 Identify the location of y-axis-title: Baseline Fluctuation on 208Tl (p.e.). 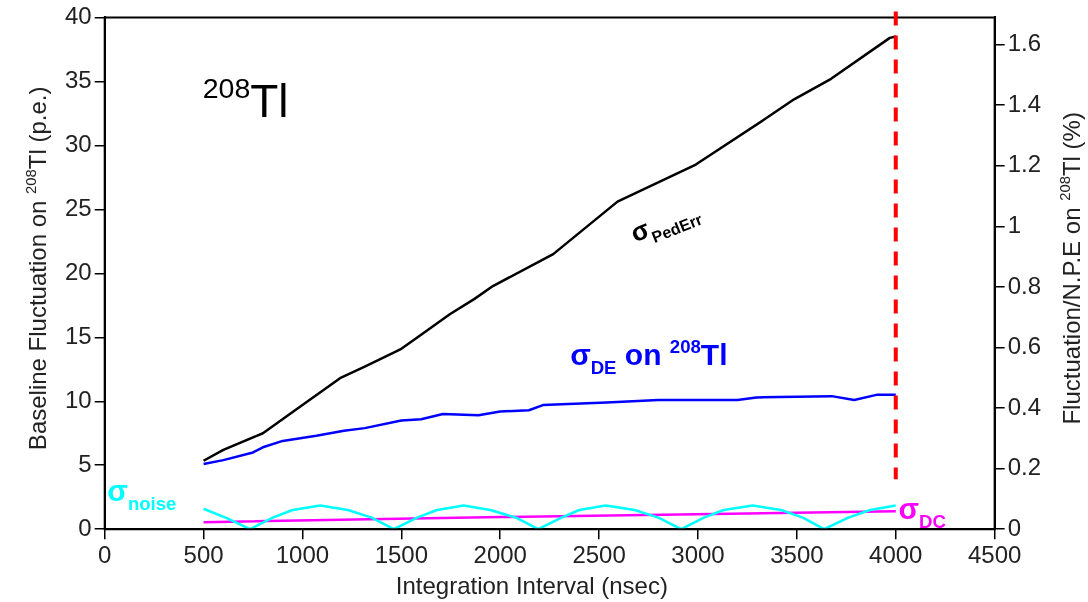
(36, 268).